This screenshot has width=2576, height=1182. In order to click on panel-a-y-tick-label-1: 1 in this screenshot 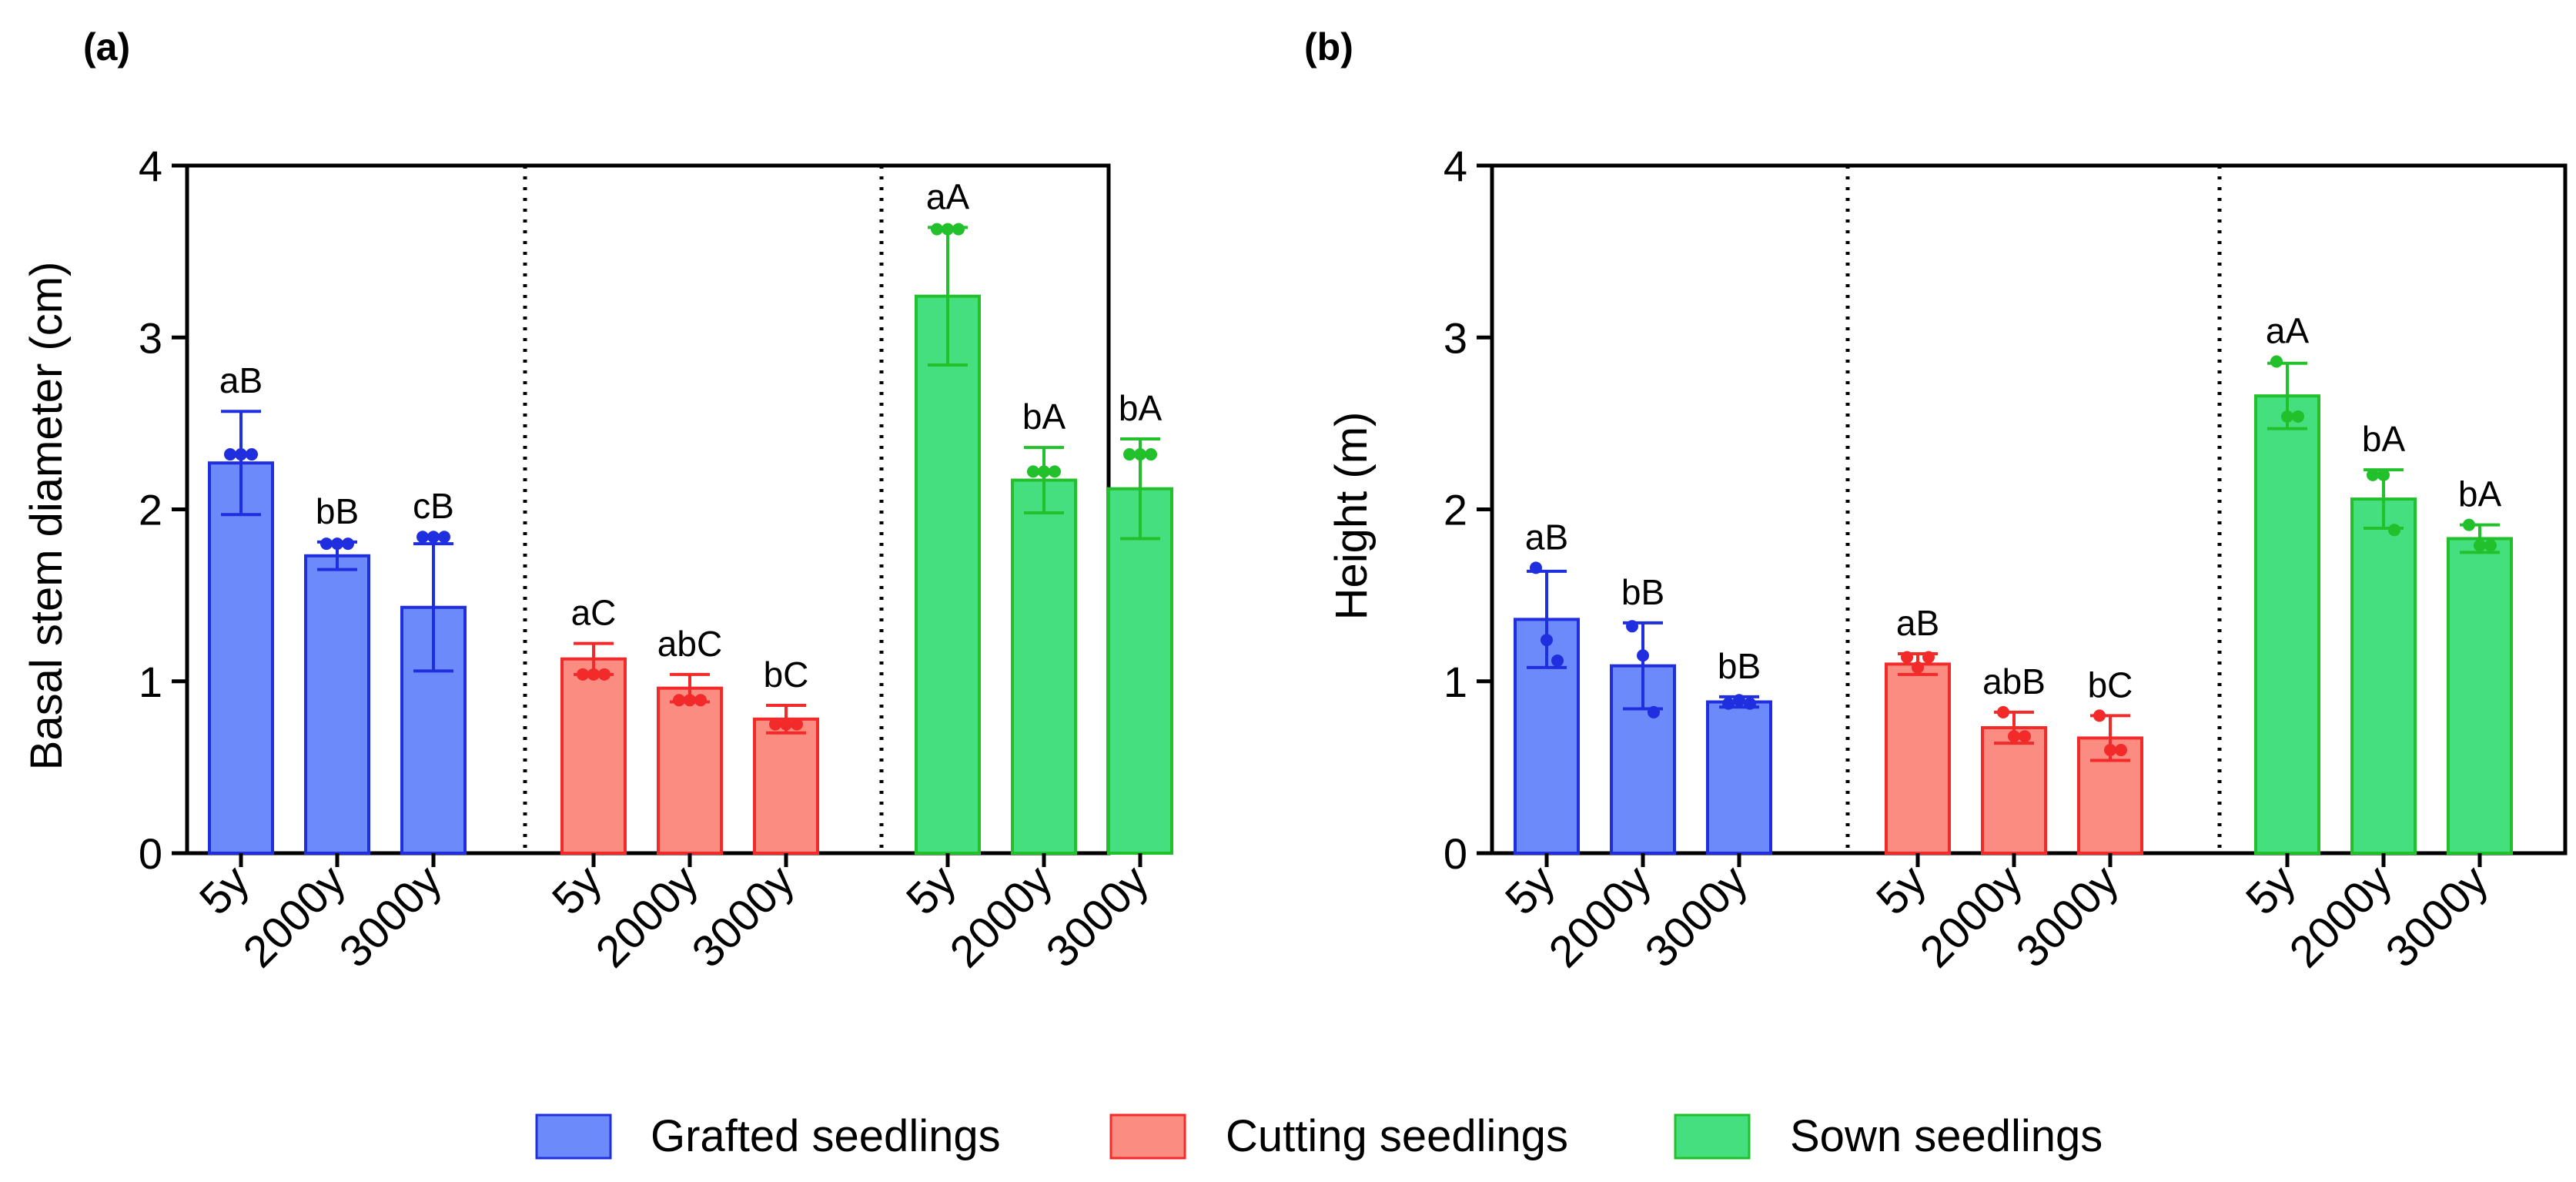, I will do `click(151, 682)`.